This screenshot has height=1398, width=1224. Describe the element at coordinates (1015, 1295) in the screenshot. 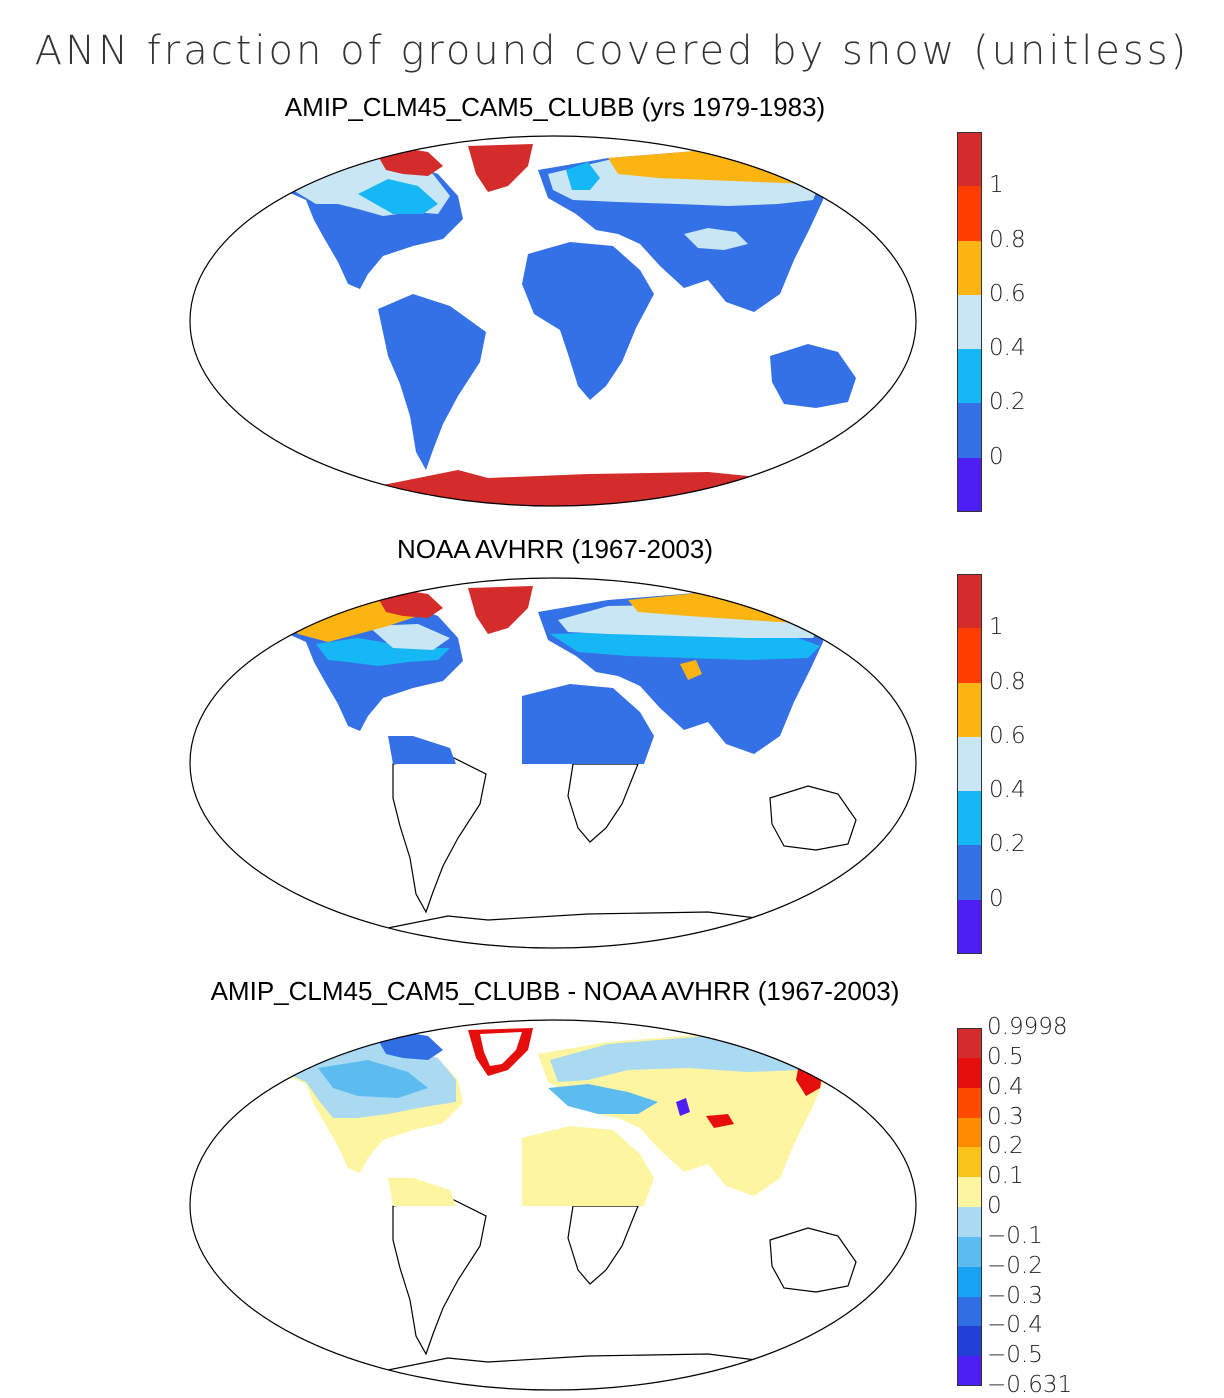

I see `colorbar-label: −0.3` at that location.